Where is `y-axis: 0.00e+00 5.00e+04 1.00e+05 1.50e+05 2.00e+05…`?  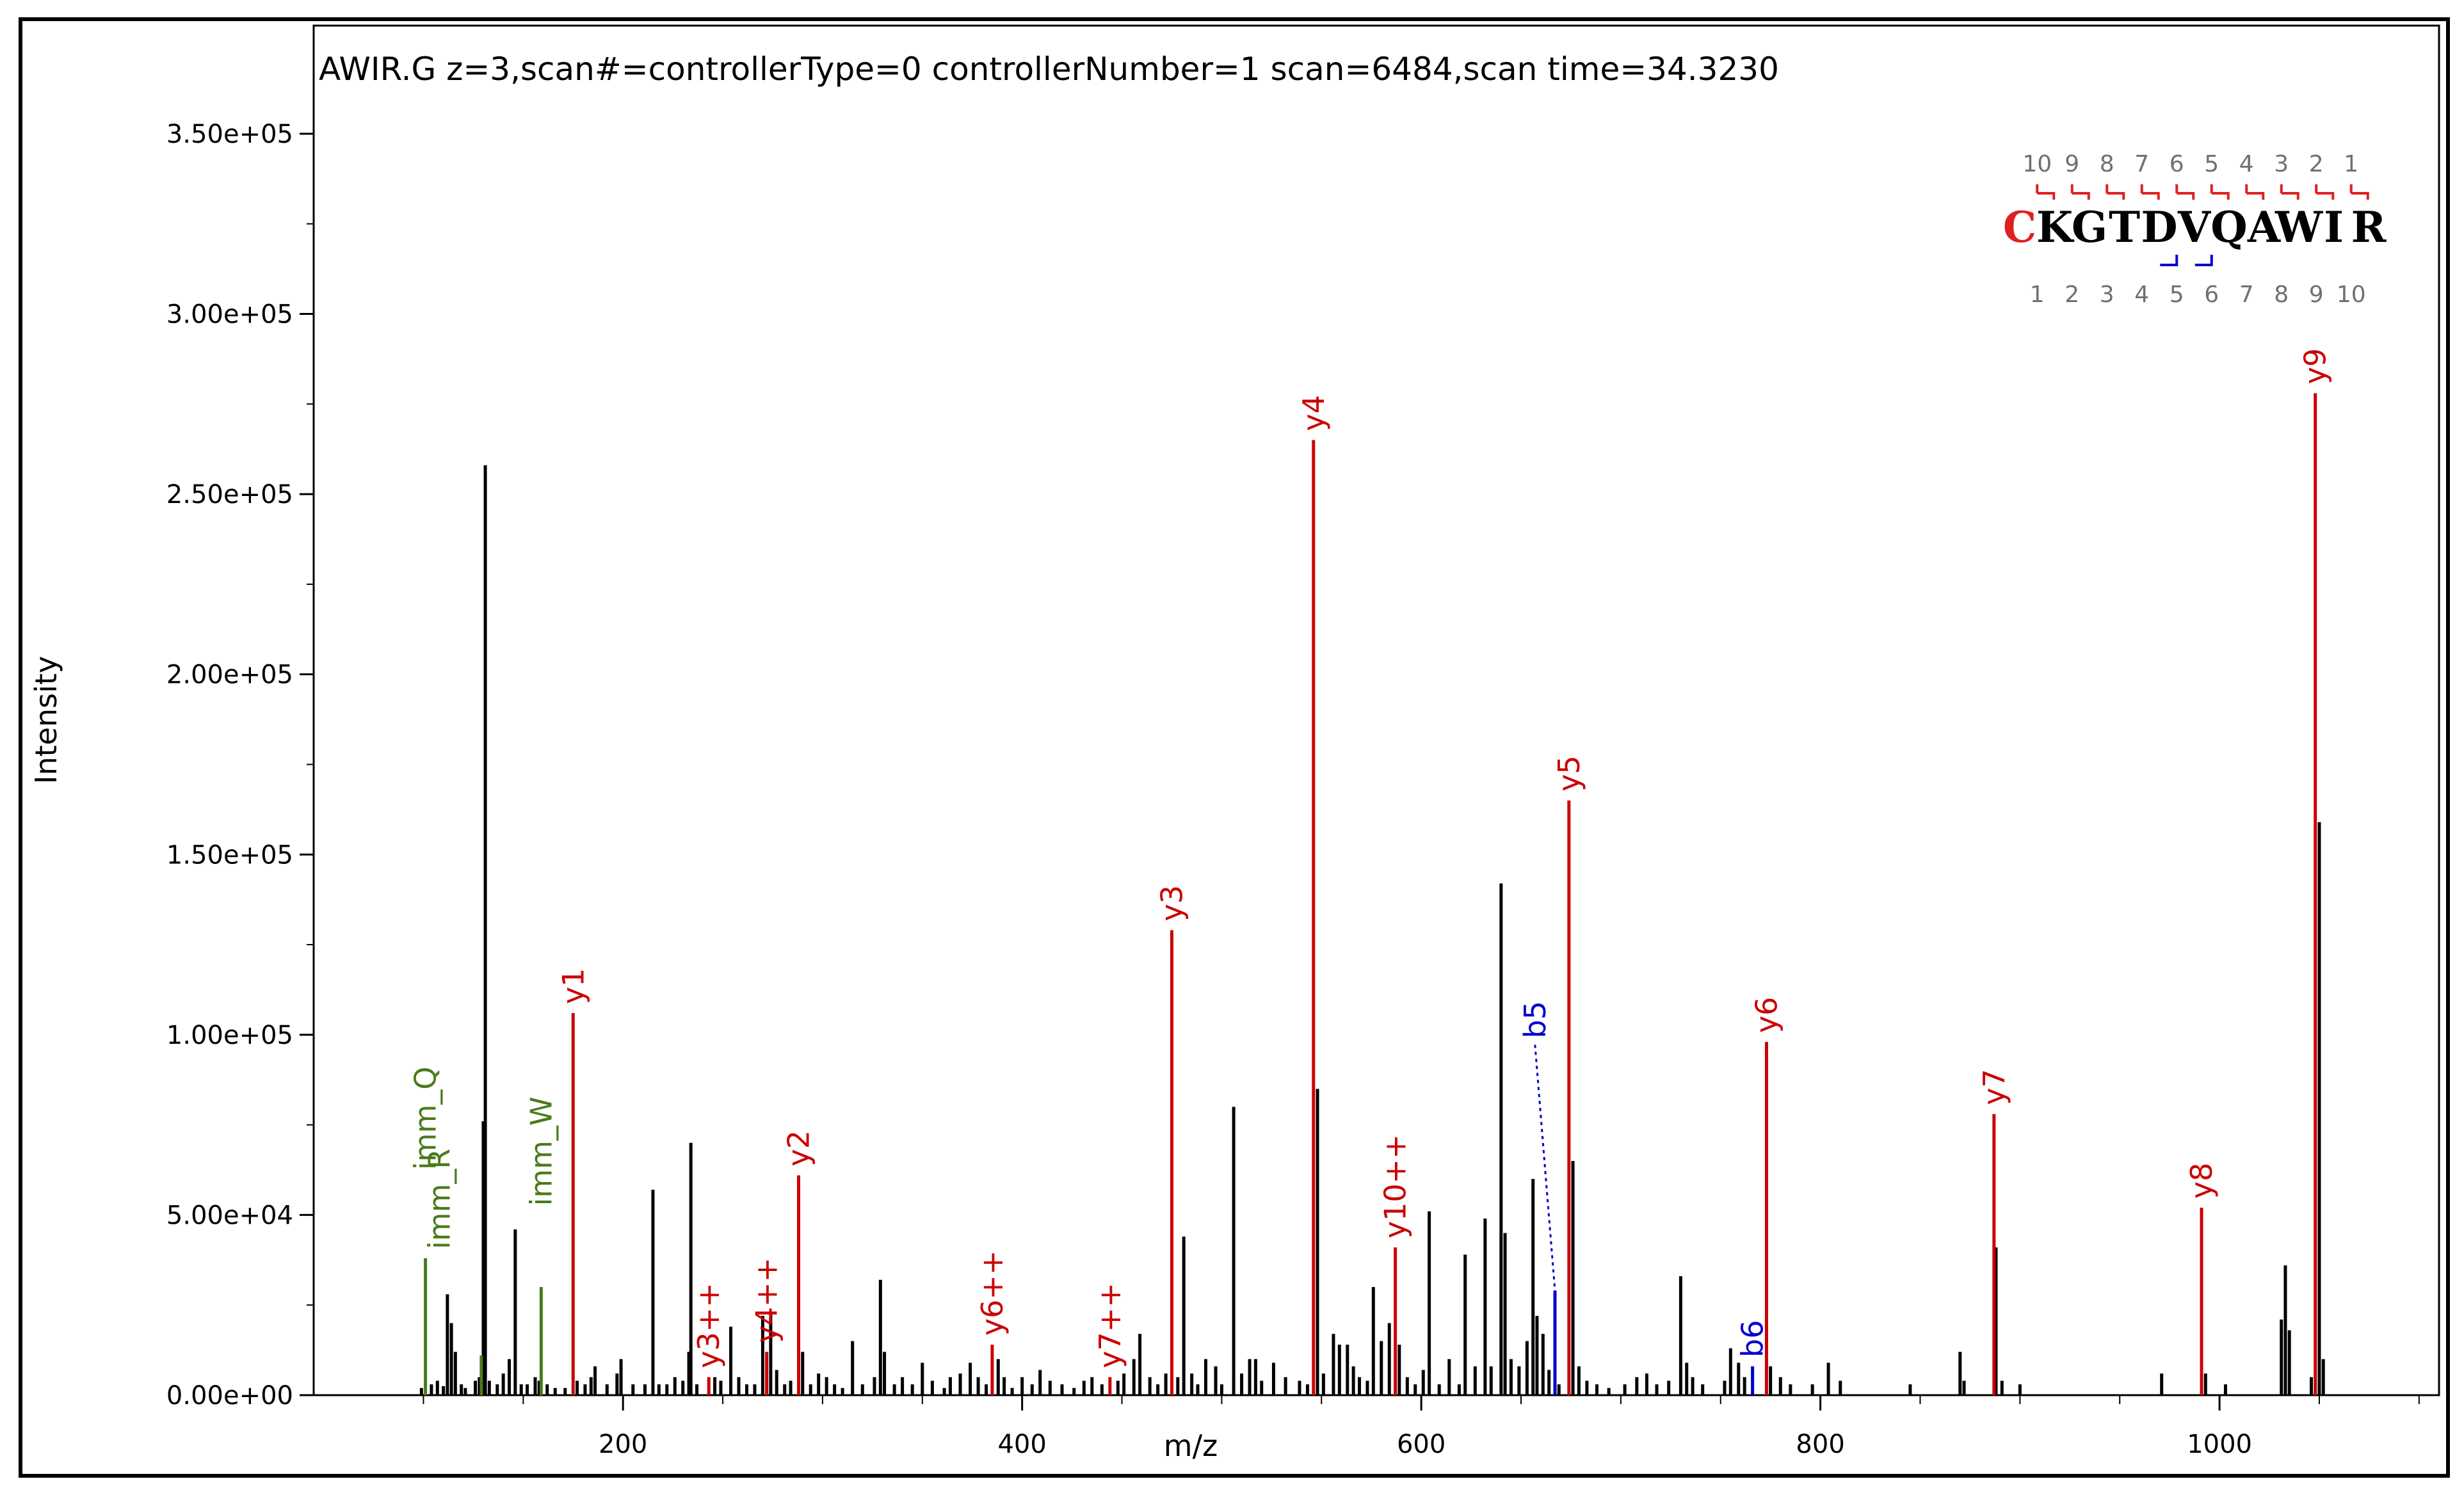 y-axis: 0.00e+00 5.00e+04 1.00e+05 1.50e+05 2.00e+05… is located at coordinates (240, 766).